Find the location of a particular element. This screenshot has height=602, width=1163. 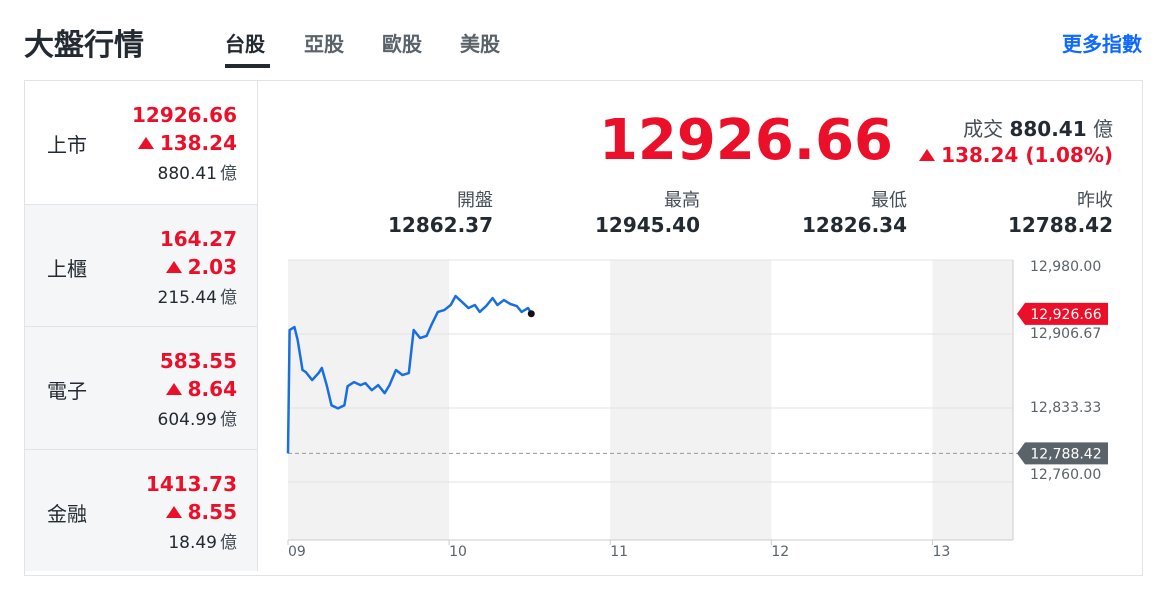

x-tick-label: 12 is located at coordinates (780, 552).